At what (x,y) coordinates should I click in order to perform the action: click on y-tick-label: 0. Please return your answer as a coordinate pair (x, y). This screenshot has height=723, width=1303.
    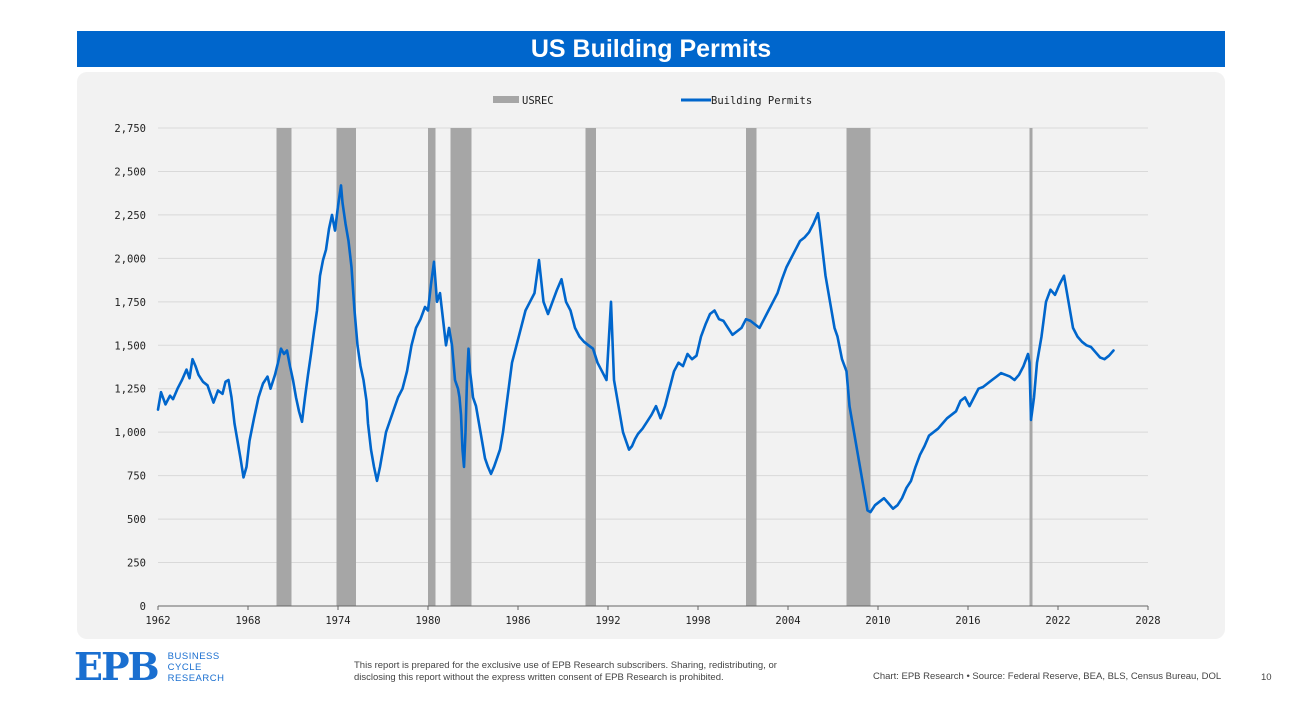
    Looking at the image, I should click on (143, 607).